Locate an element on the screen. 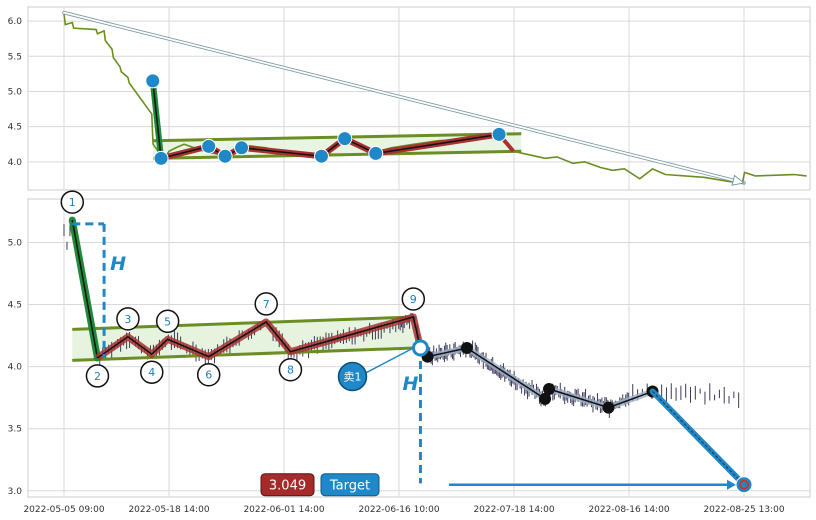 The width and height of the screenshot is (816, 520). breakout-marker is located at coordinates (420, 348).